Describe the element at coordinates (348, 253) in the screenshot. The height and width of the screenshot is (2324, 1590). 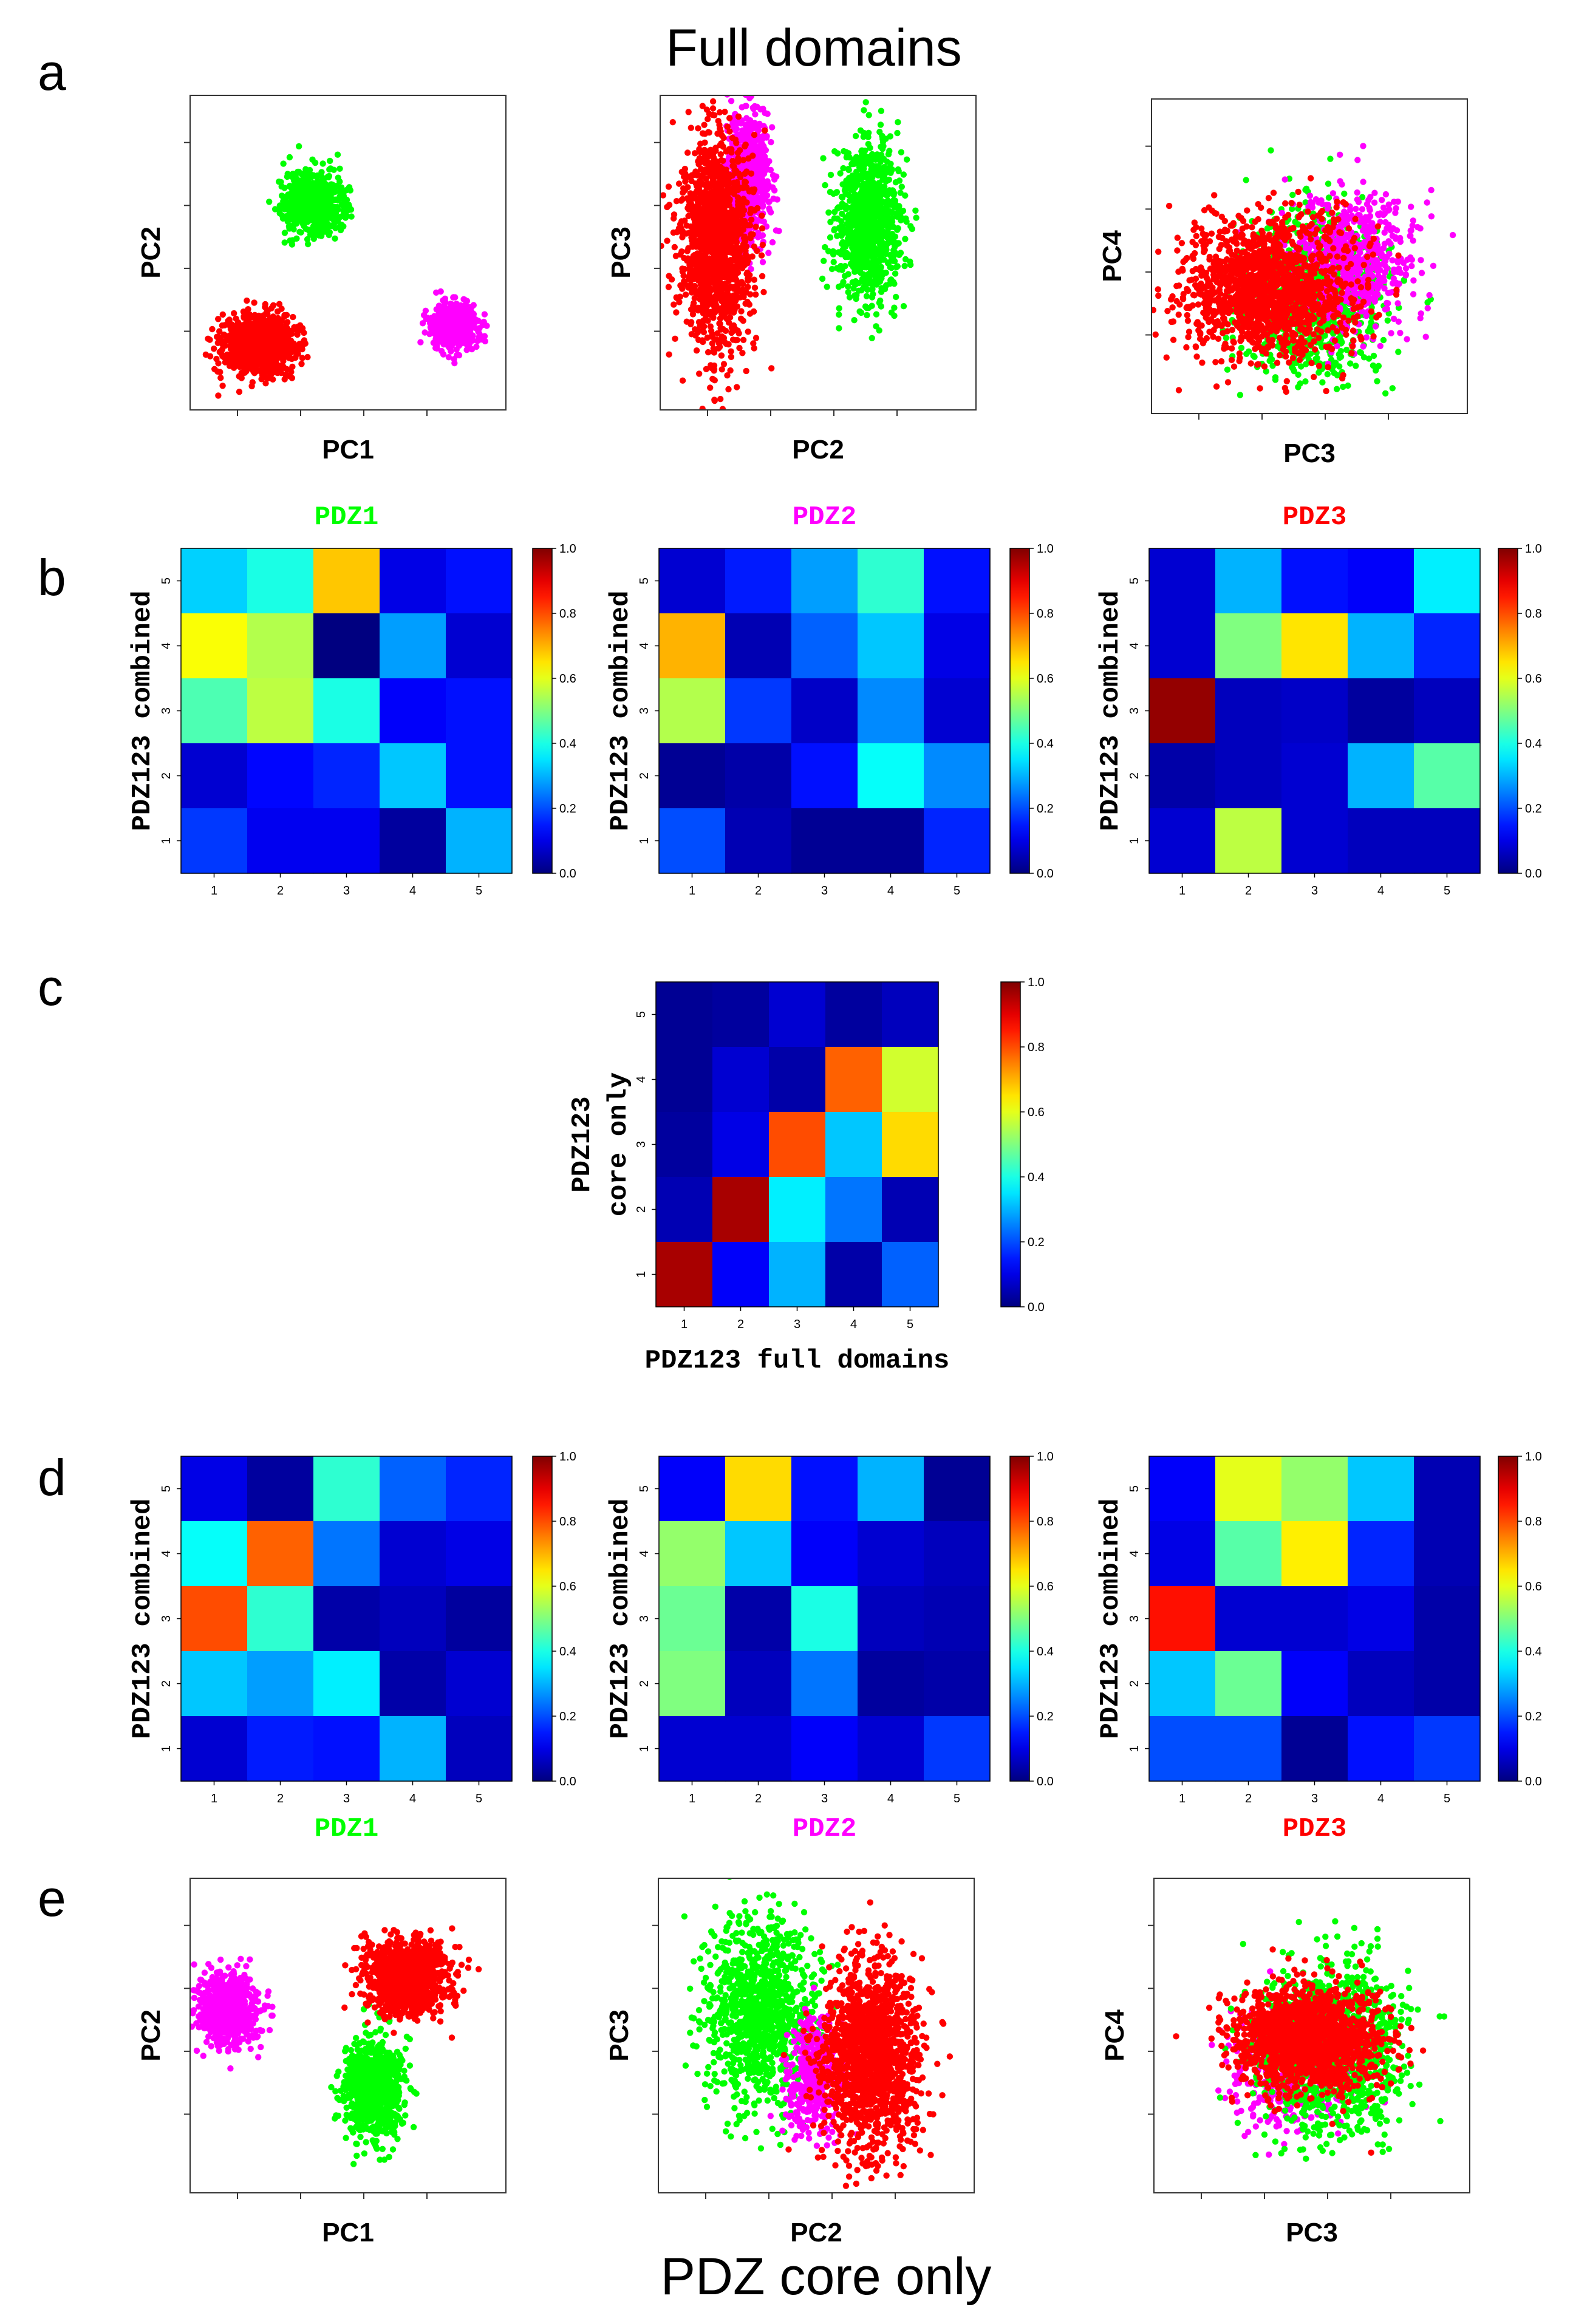
I see `plot-frame` at that location.